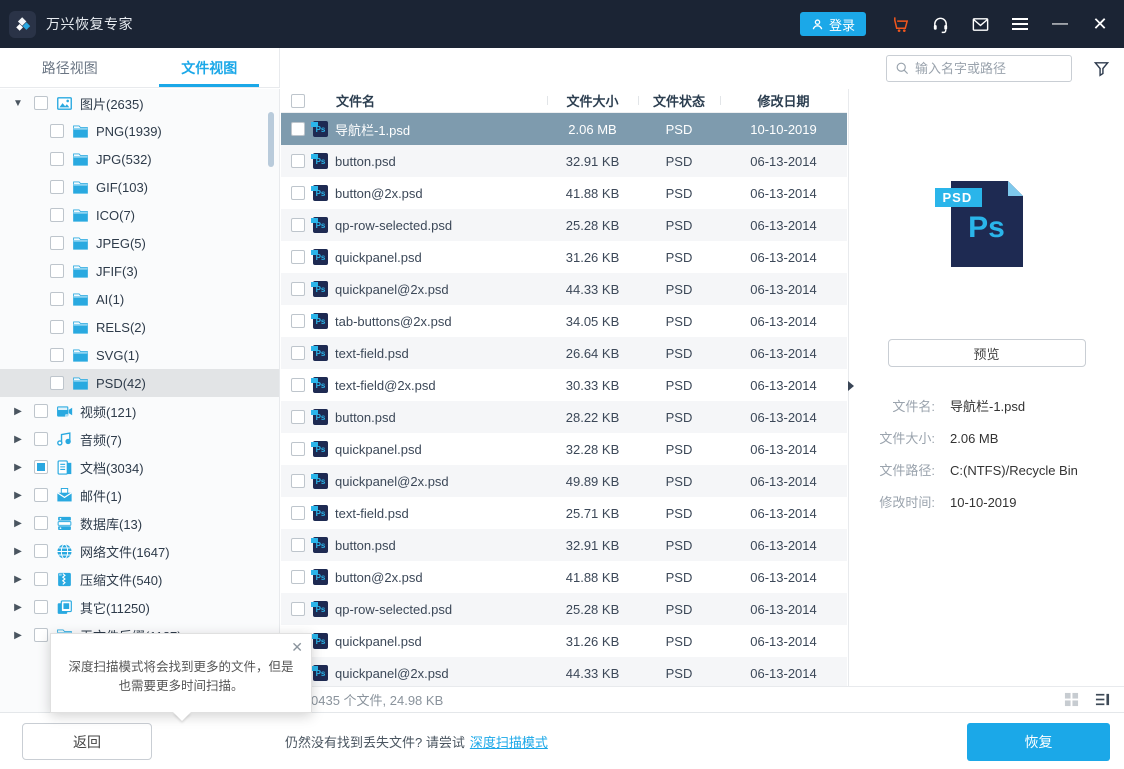 This screenshot has width=1124, height=769. What do you see at coordinates (271, 139) in the screenshot?
I see `sidebar-scrollbar` at bounding box center [271, 139].